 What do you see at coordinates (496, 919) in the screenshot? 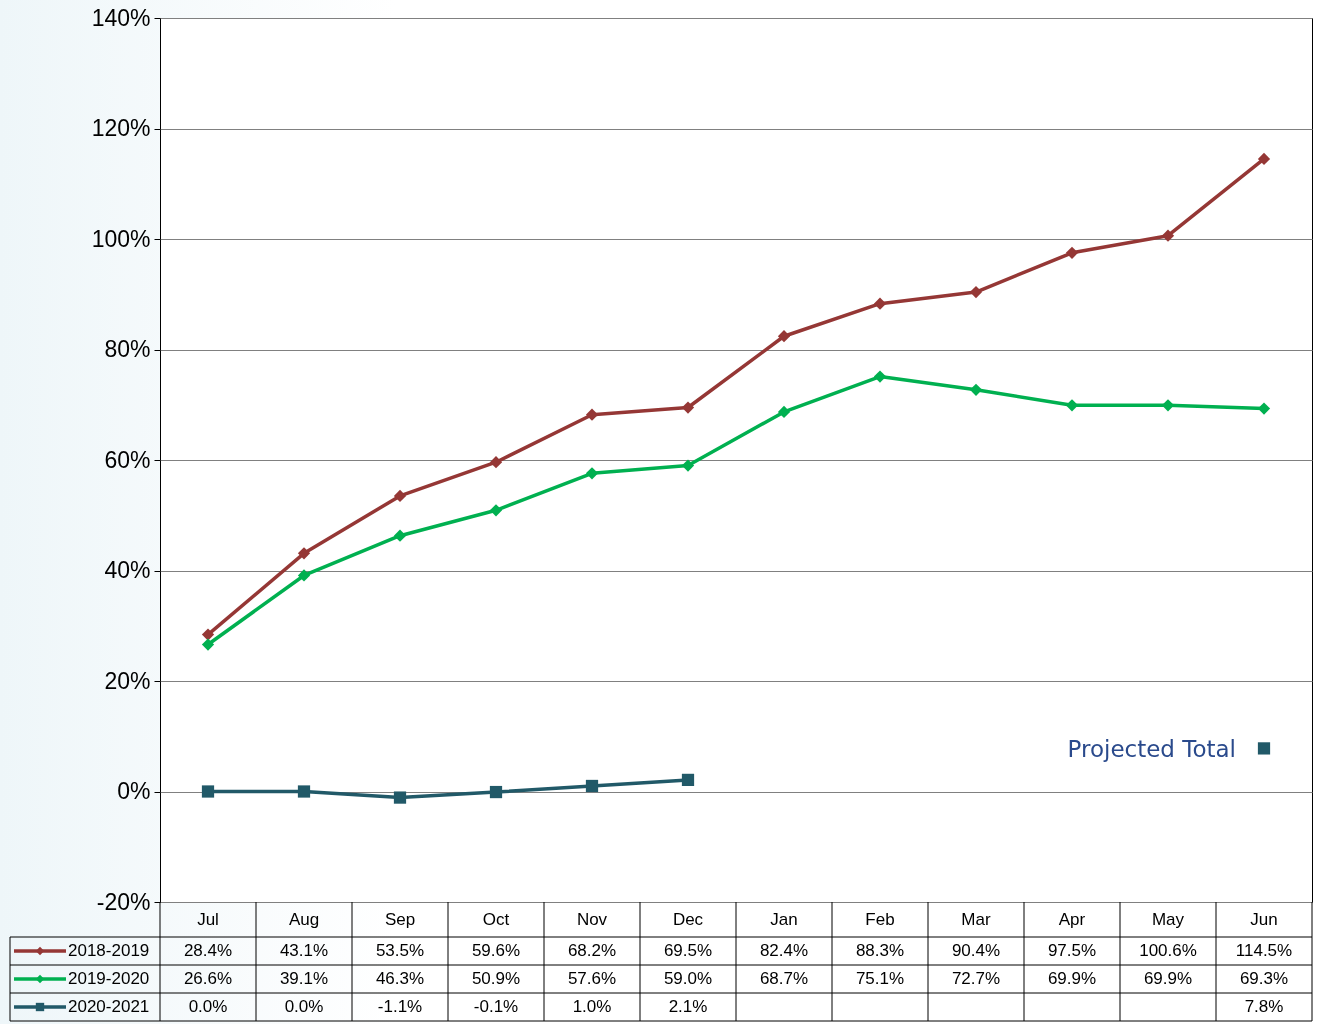
I see `x-tick-label: Oct` at bounding box center [496, 919].